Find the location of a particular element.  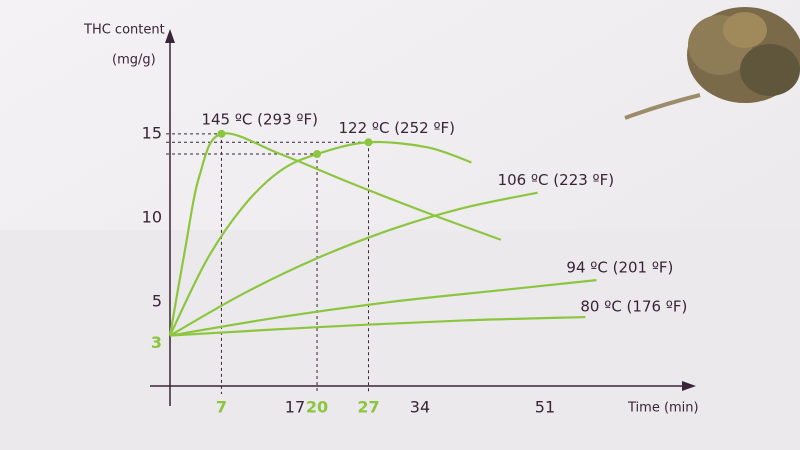

y-tick-label: 10 is located at coordinates (152, 216).